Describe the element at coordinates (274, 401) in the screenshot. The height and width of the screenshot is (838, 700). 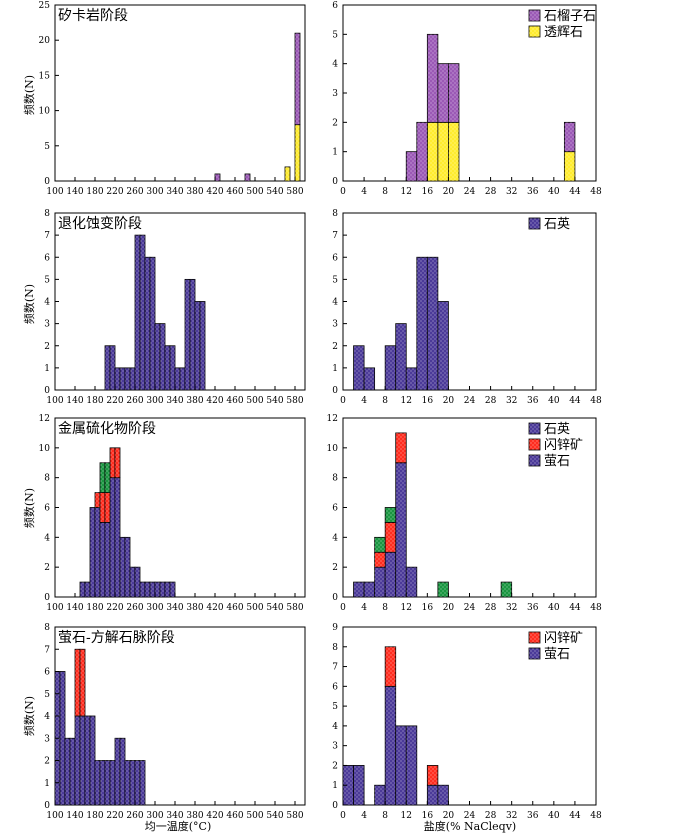
I see `x-tick-label-retro-temp-11: 540` at that location.